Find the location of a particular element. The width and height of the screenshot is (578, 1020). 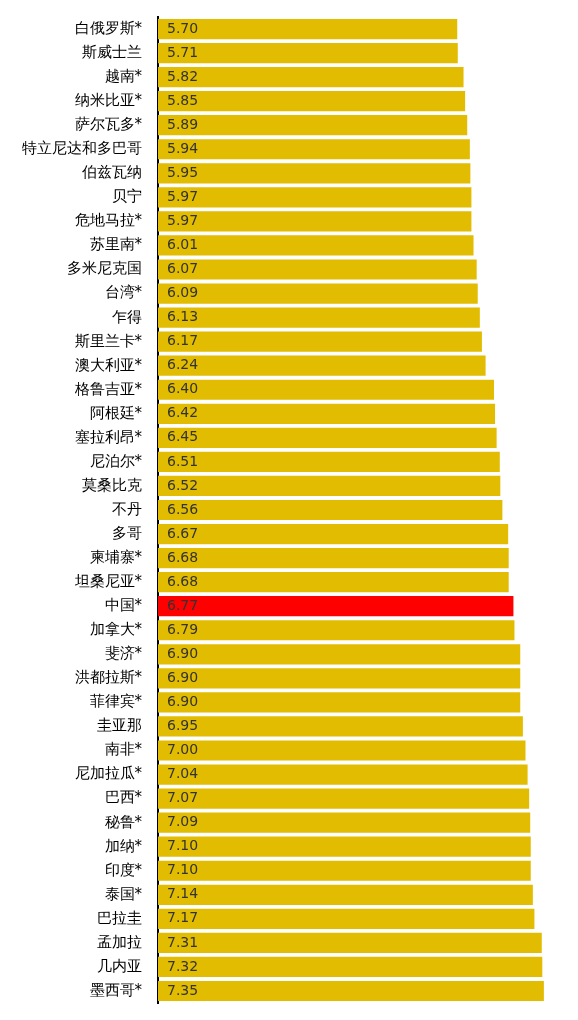

y-tick-label: 中国* is located at coordinates (123, 605).